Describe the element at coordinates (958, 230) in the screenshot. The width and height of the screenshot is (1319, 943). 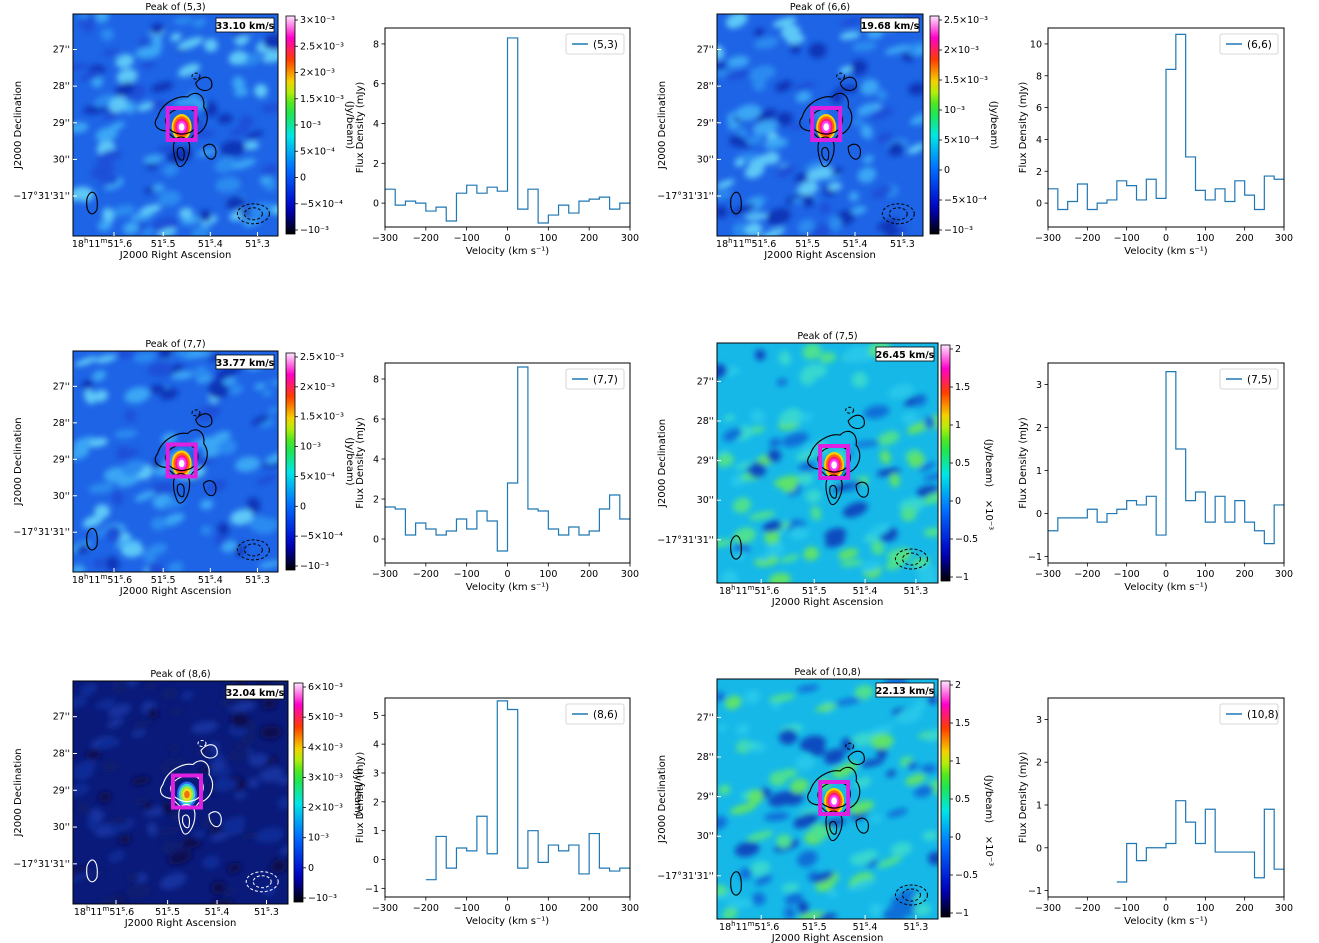
I see `colorbar-tick-label: −10⁻³` at that location.